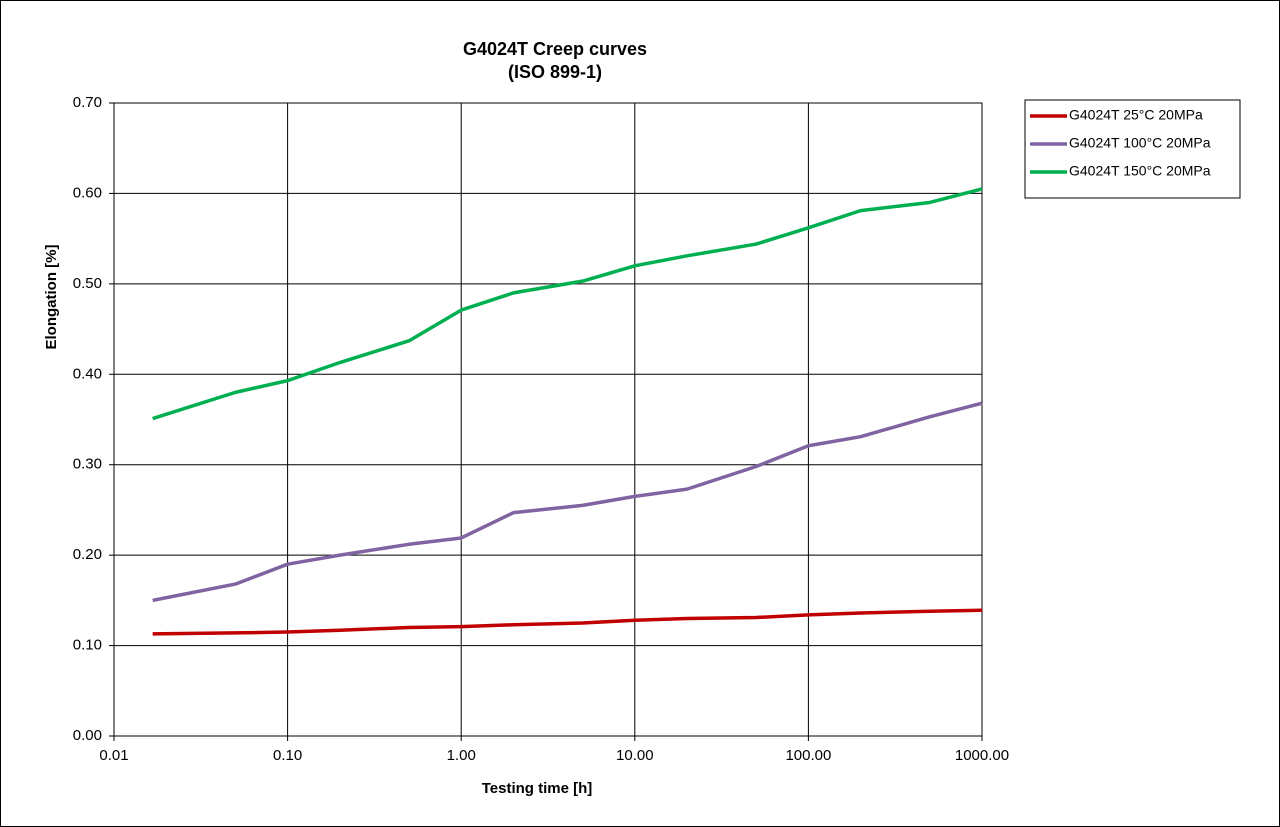  Describe the element at coordinates (87, 645) in the screenshot. I see `y-tick-label: 0.10` at that location.